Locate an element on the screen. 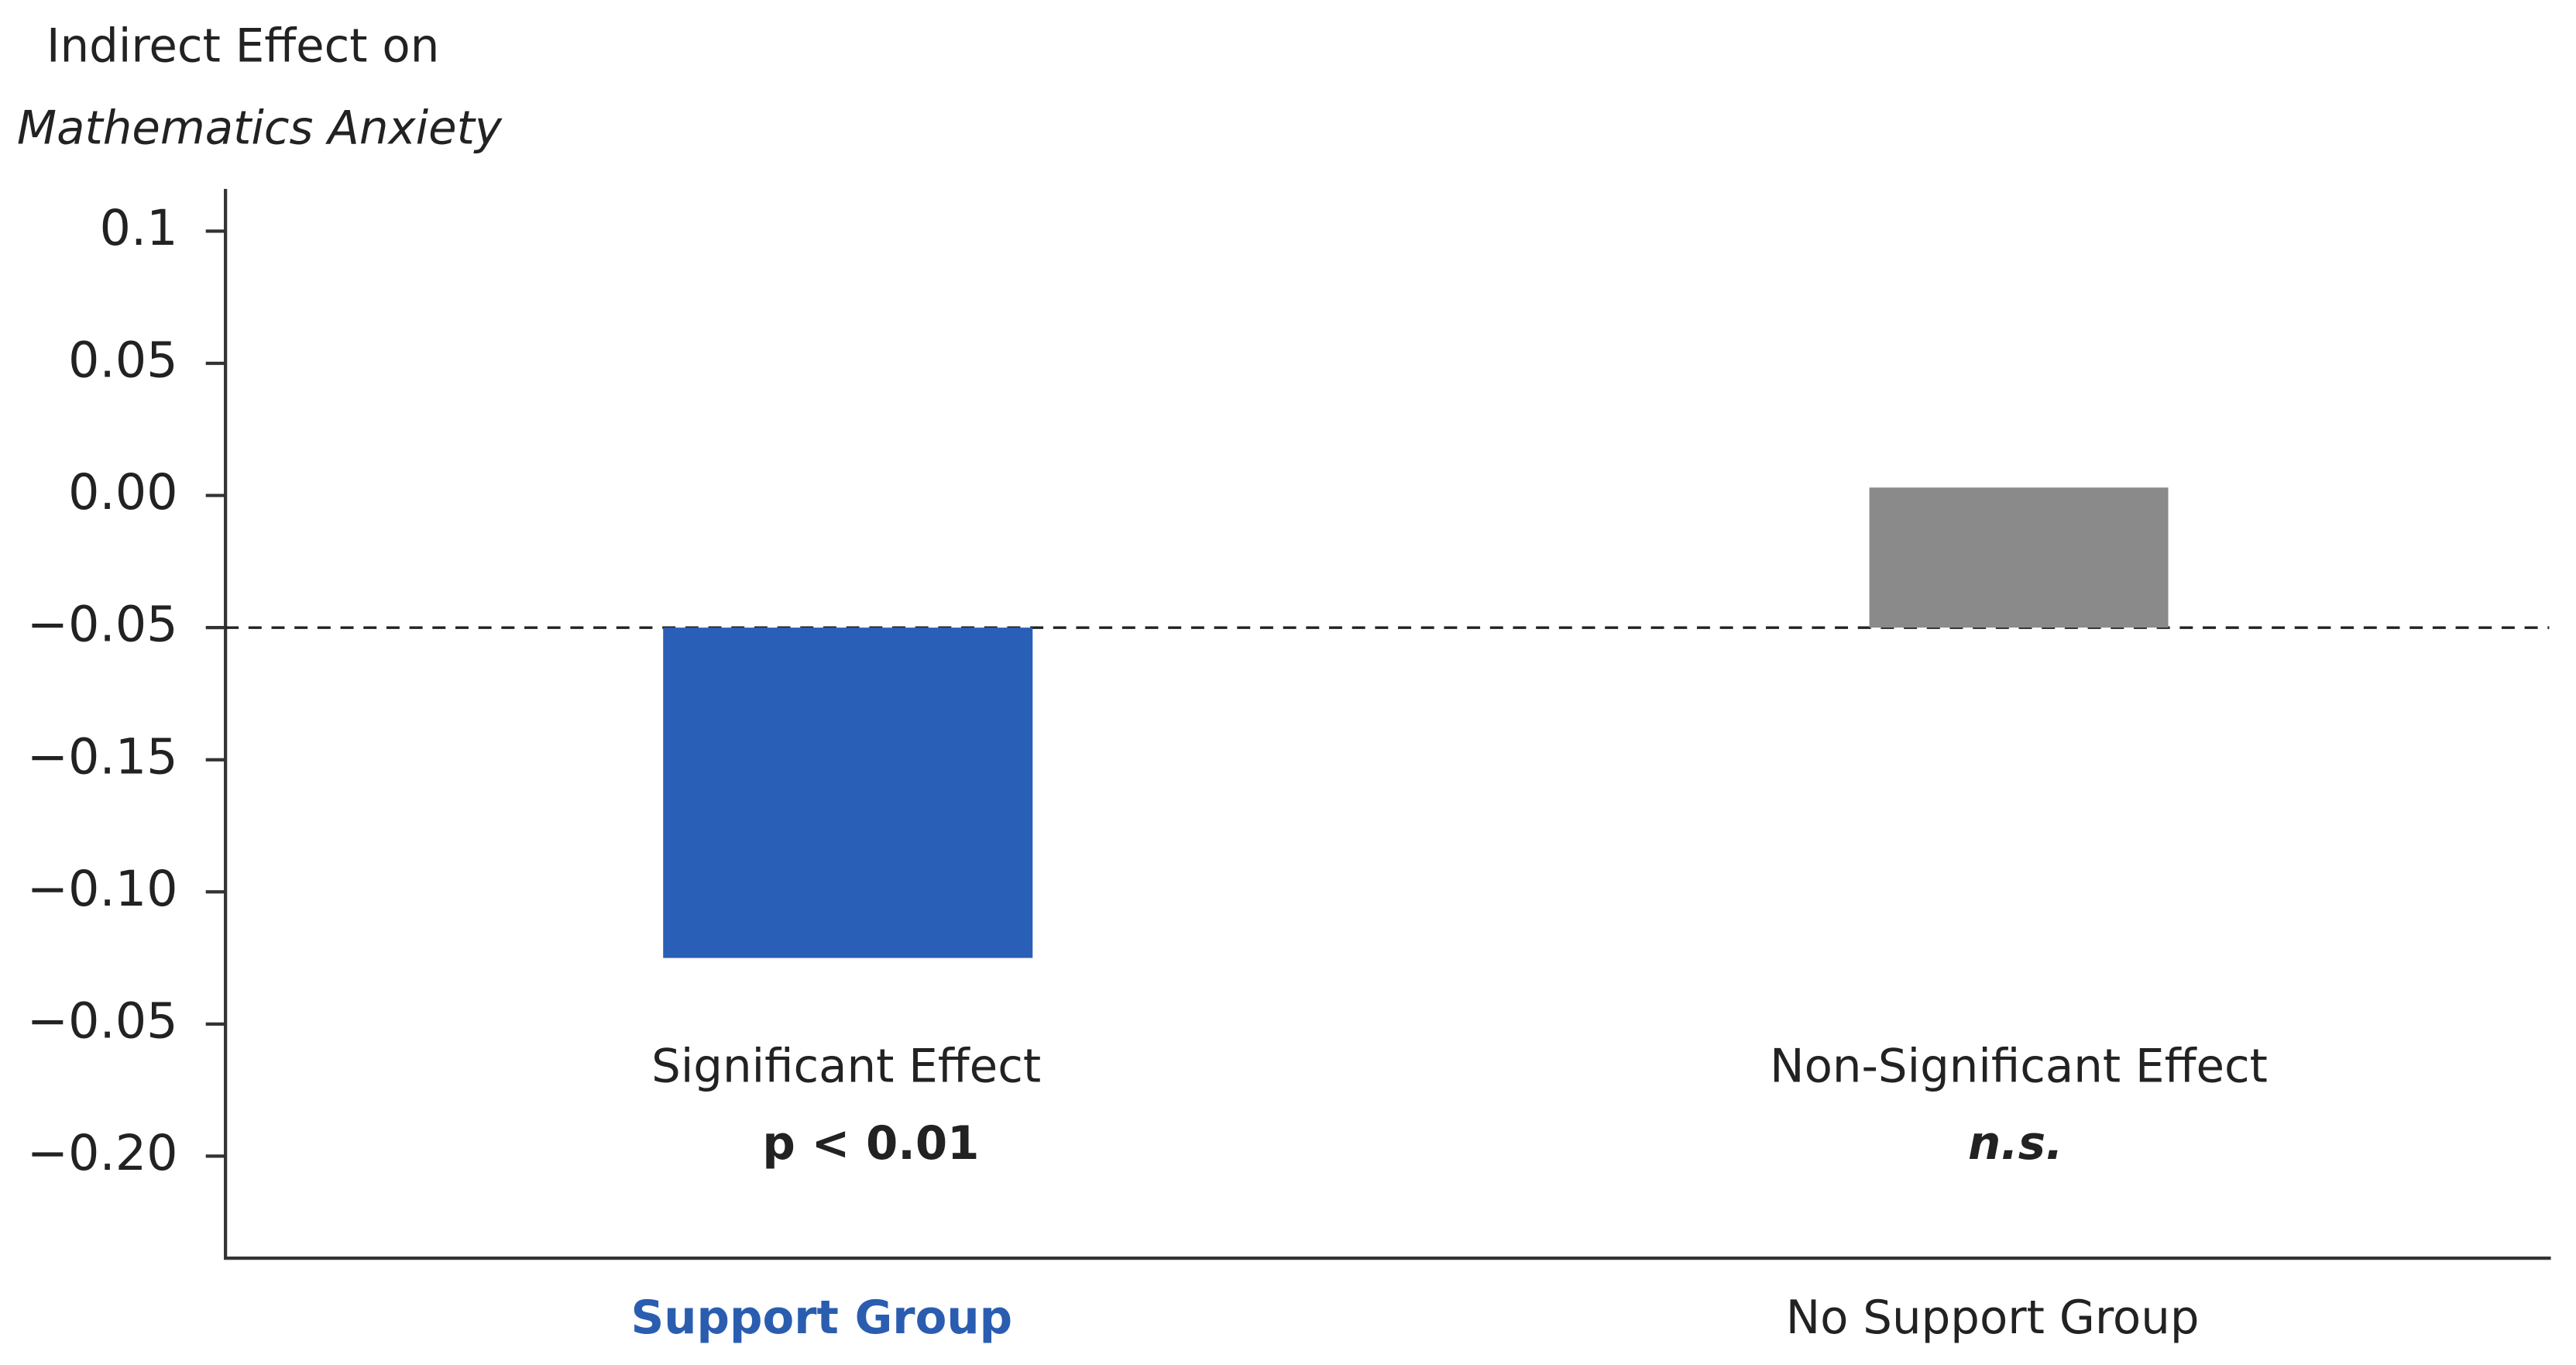  y-axis-title: Mathematics Anxiety is located at coordinates (260, 128).